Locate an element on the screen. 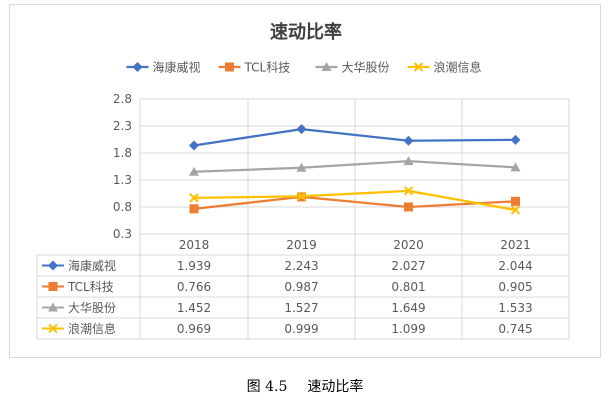  figure-caption: 图 4.5 速动比率 is located at coordinates (305, 386).